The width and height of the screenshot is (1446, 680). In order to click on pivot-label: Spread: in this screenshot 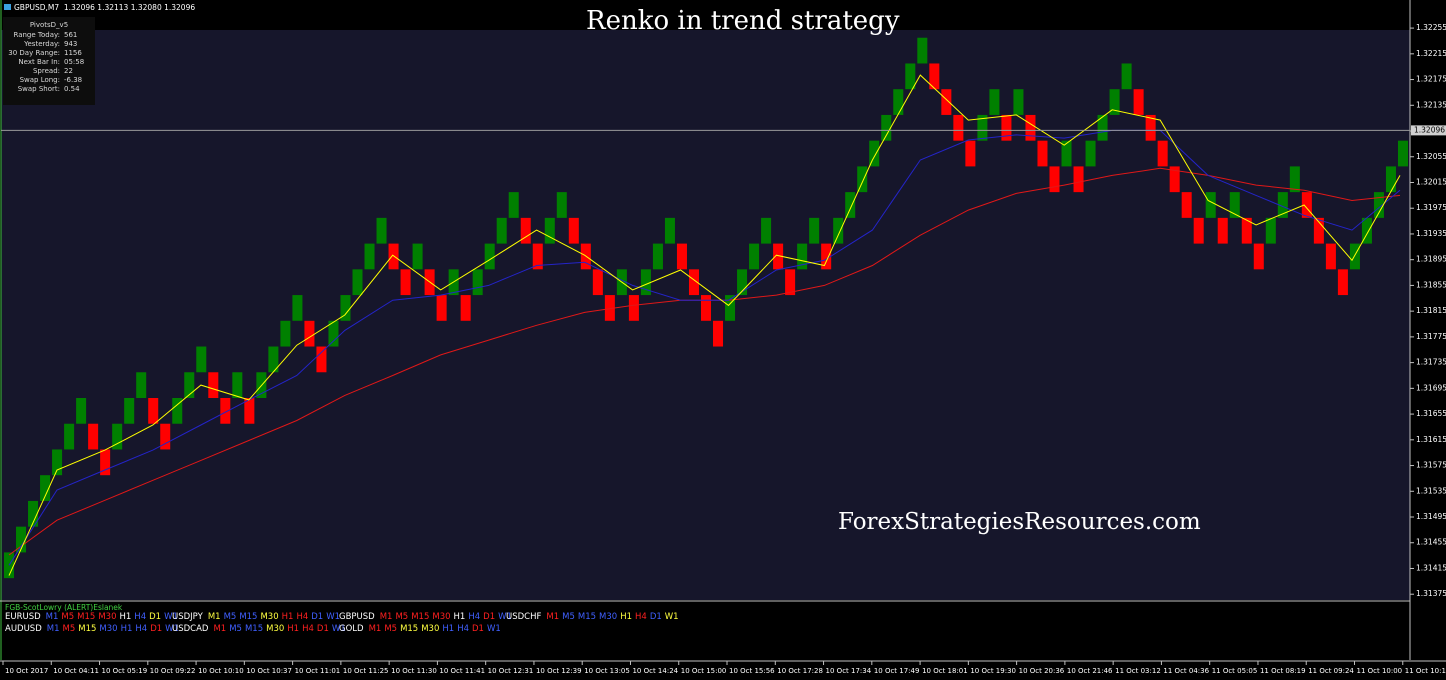, I will do `click(46, 71)`.